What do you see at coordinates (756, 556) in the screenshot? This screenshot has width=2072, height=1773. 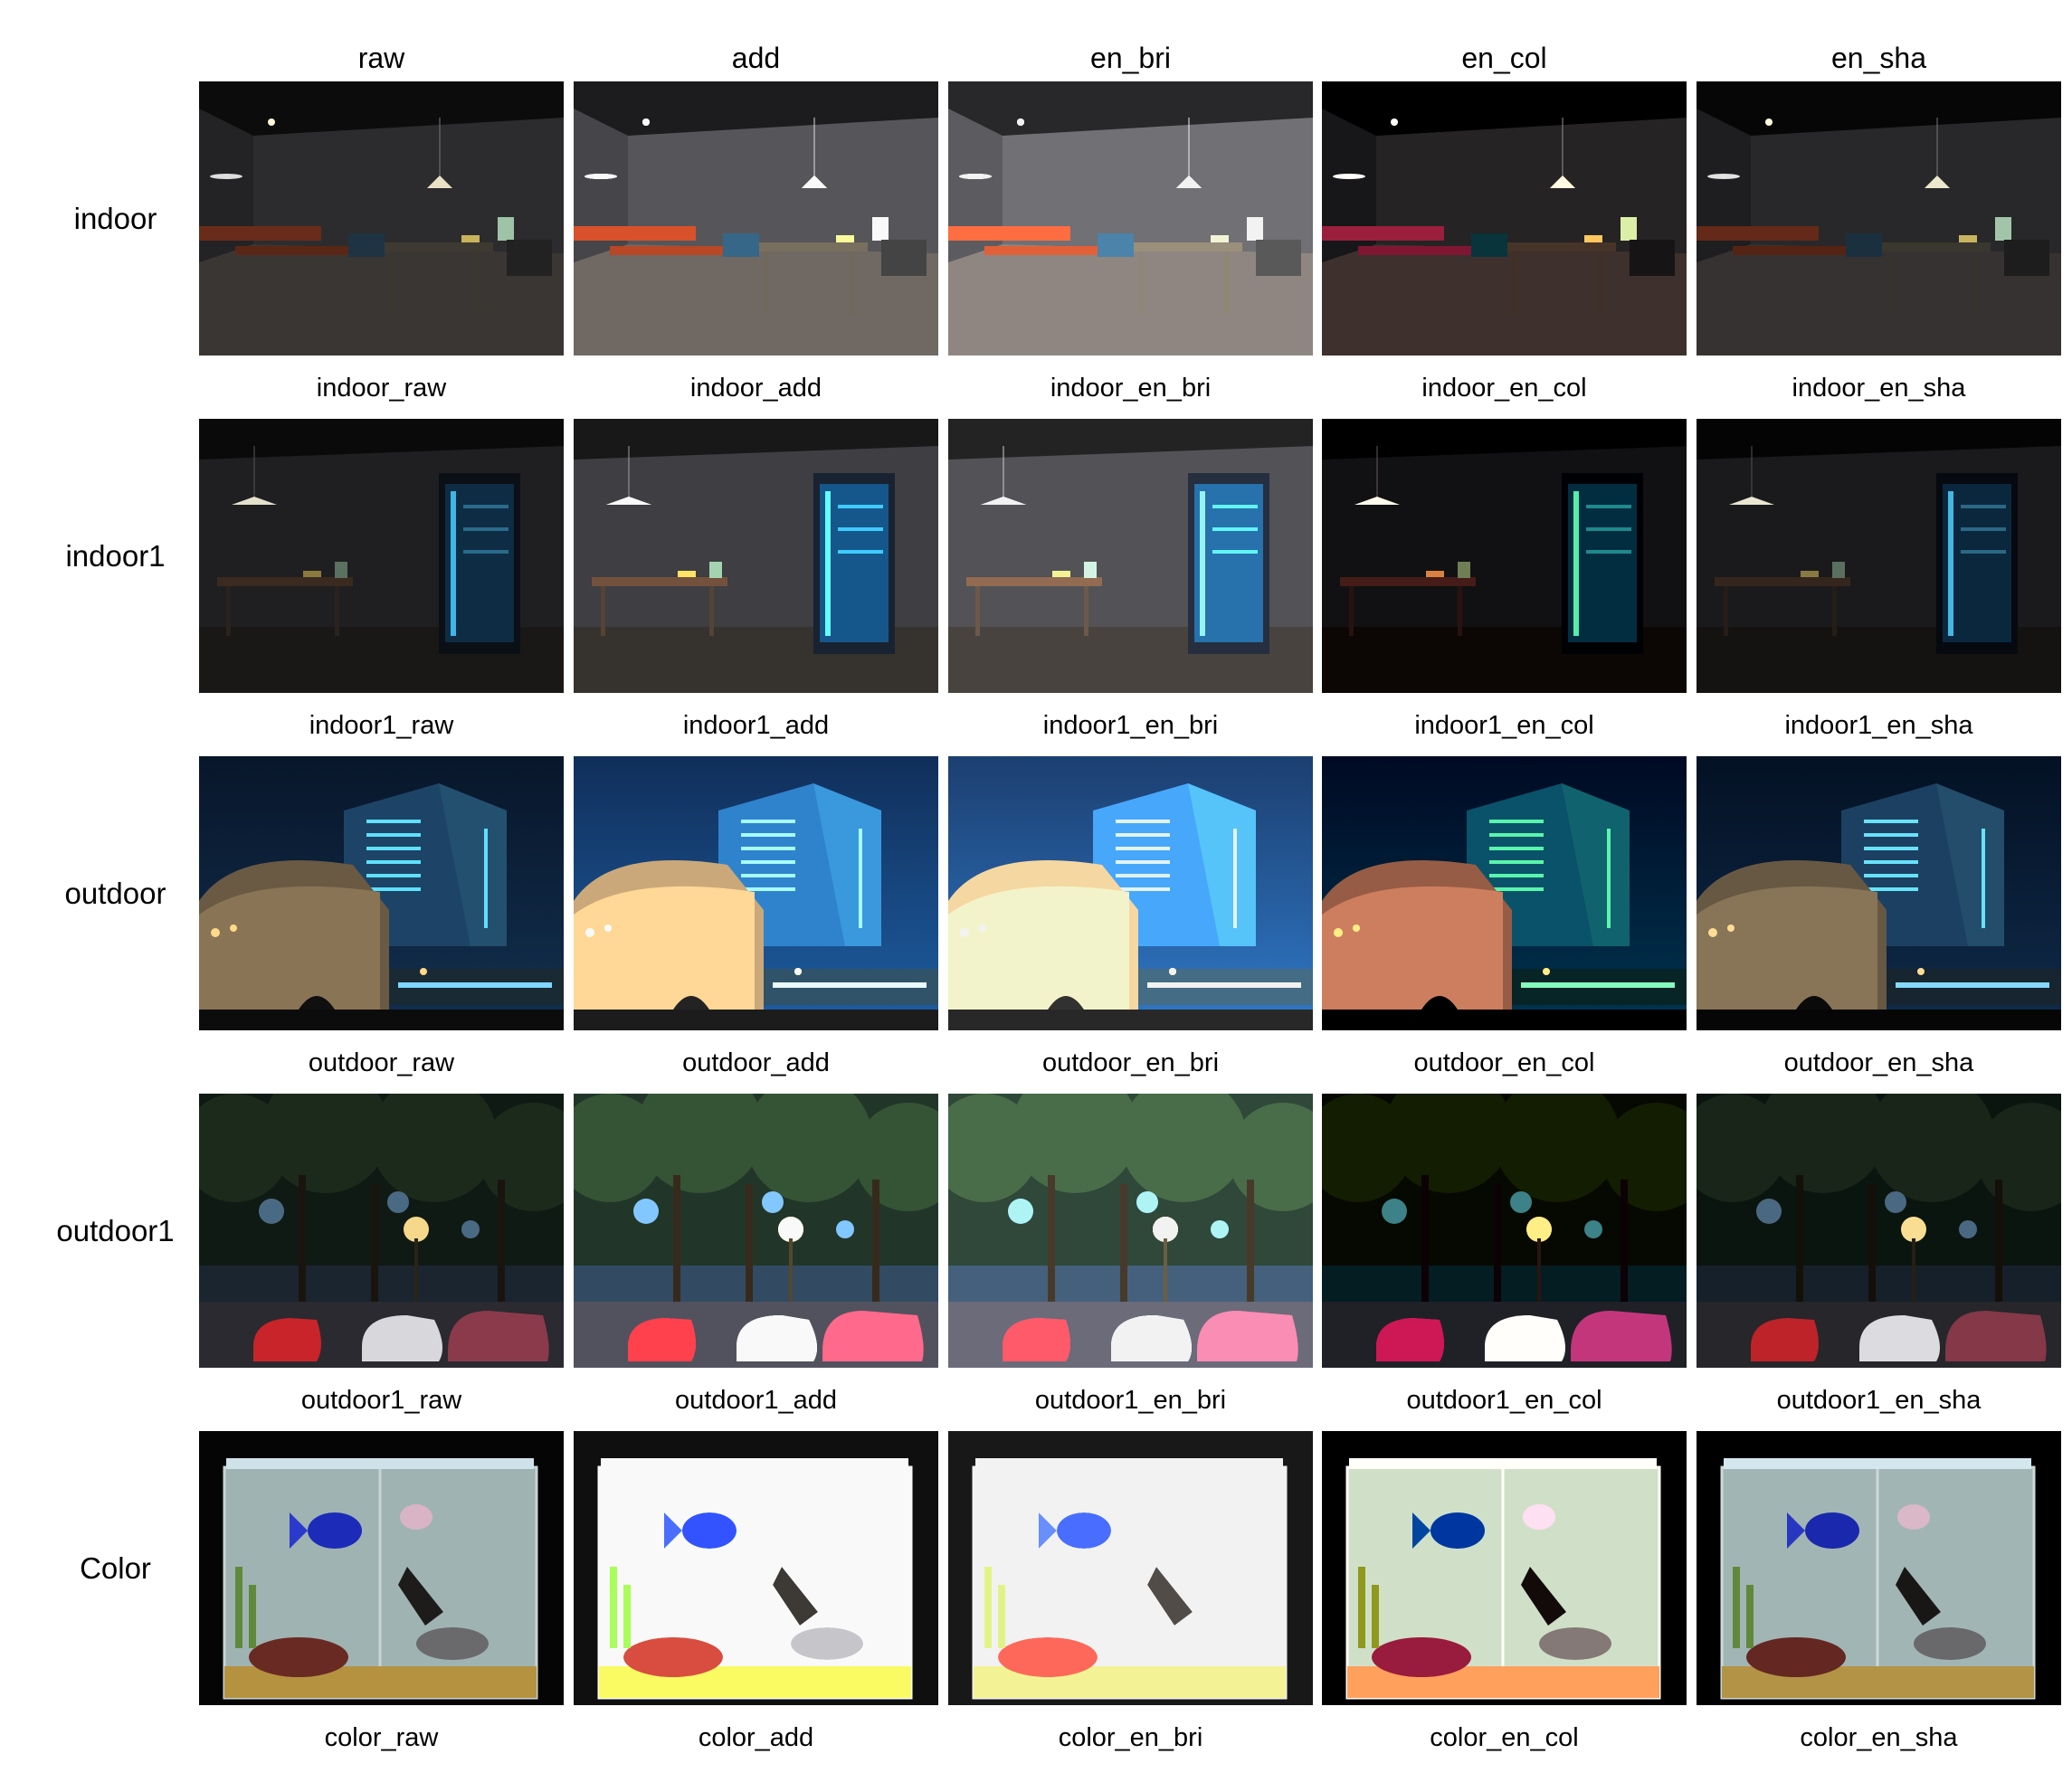 I see `image-indoor1-add` at bounding box center [756, 556].